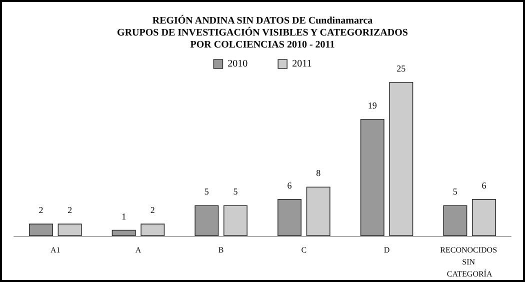 The height and width of the screenshot is (282, 525). Describe the element at coordinates (373, 105) in the screenshot. I see `data-label: 19` at that location.